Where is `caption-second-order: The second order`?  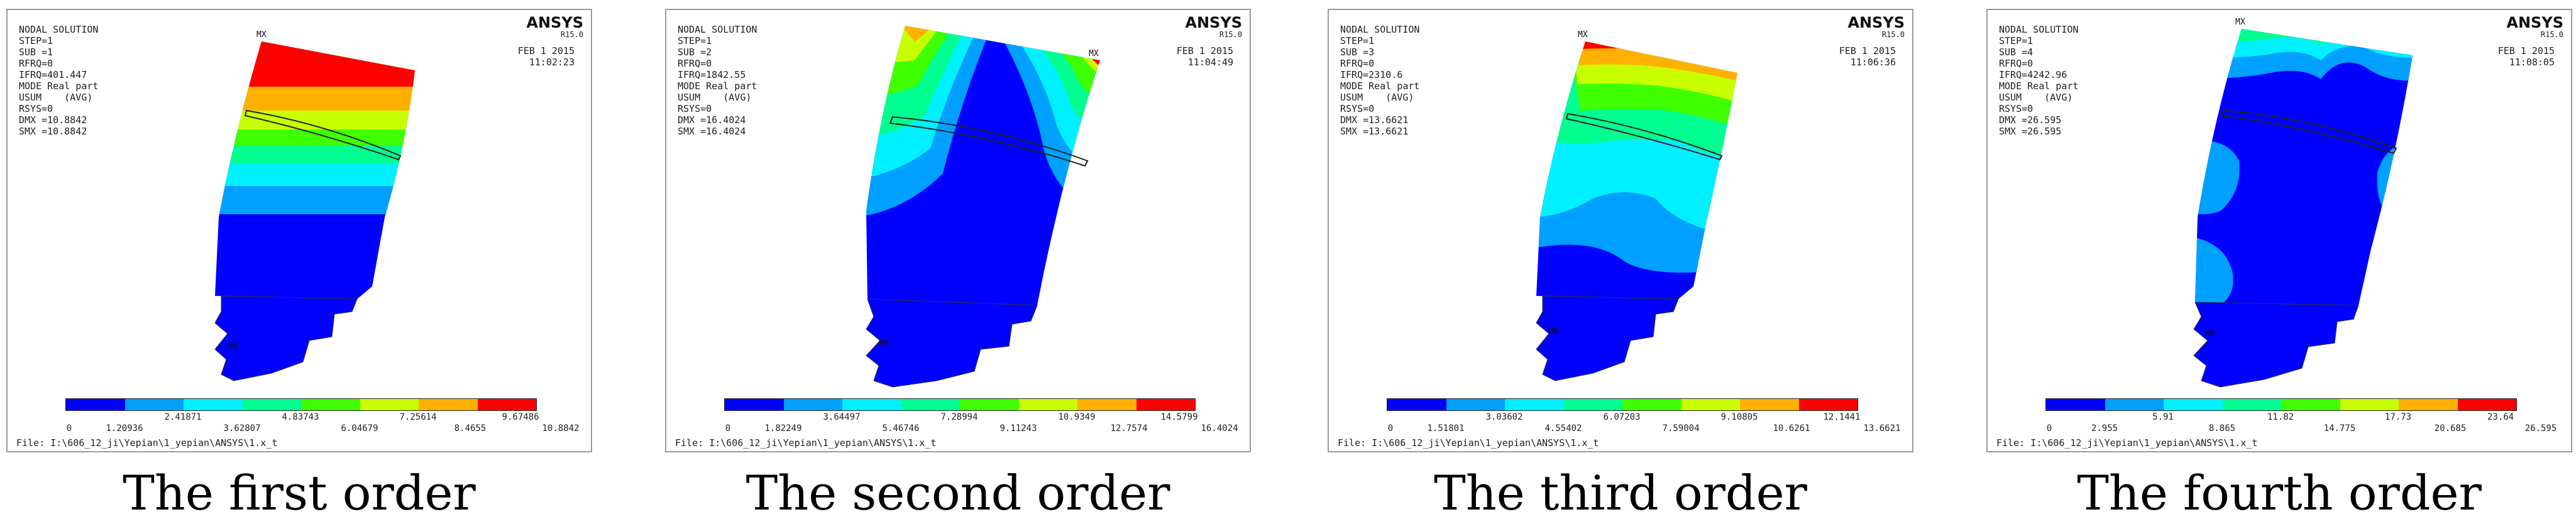
caption-second-order: The second order is located at coordinates (958, 493).